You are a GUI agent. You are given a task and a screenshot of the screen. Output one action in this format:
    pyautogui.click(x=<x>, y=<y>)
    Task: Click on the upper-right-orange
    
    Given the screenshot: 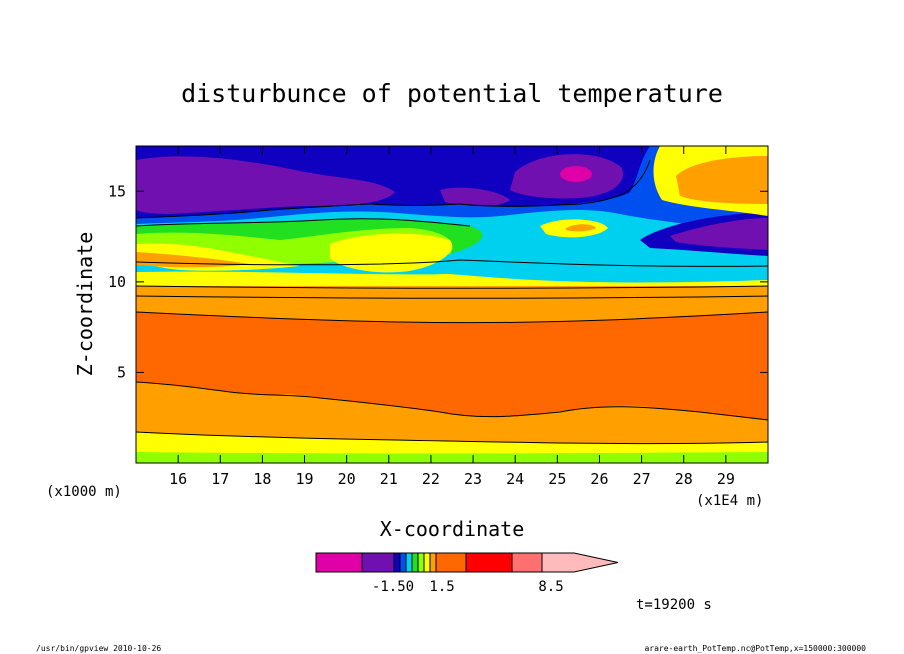 What is the action you would take?
    pyautogui.click(x=722, y=180)
    